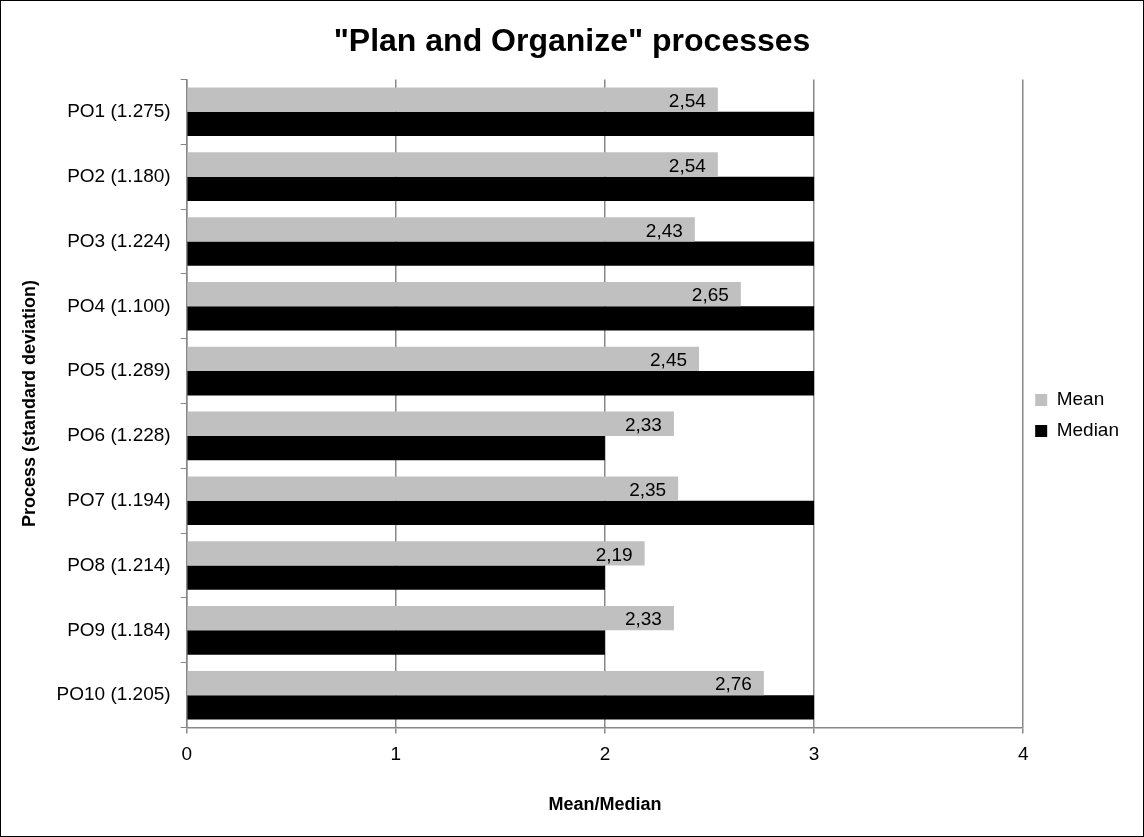  Describe the element at coordinates (119, 370) in the screenshot. I see `y-tick-label: PO5 (1.289)` at that location.